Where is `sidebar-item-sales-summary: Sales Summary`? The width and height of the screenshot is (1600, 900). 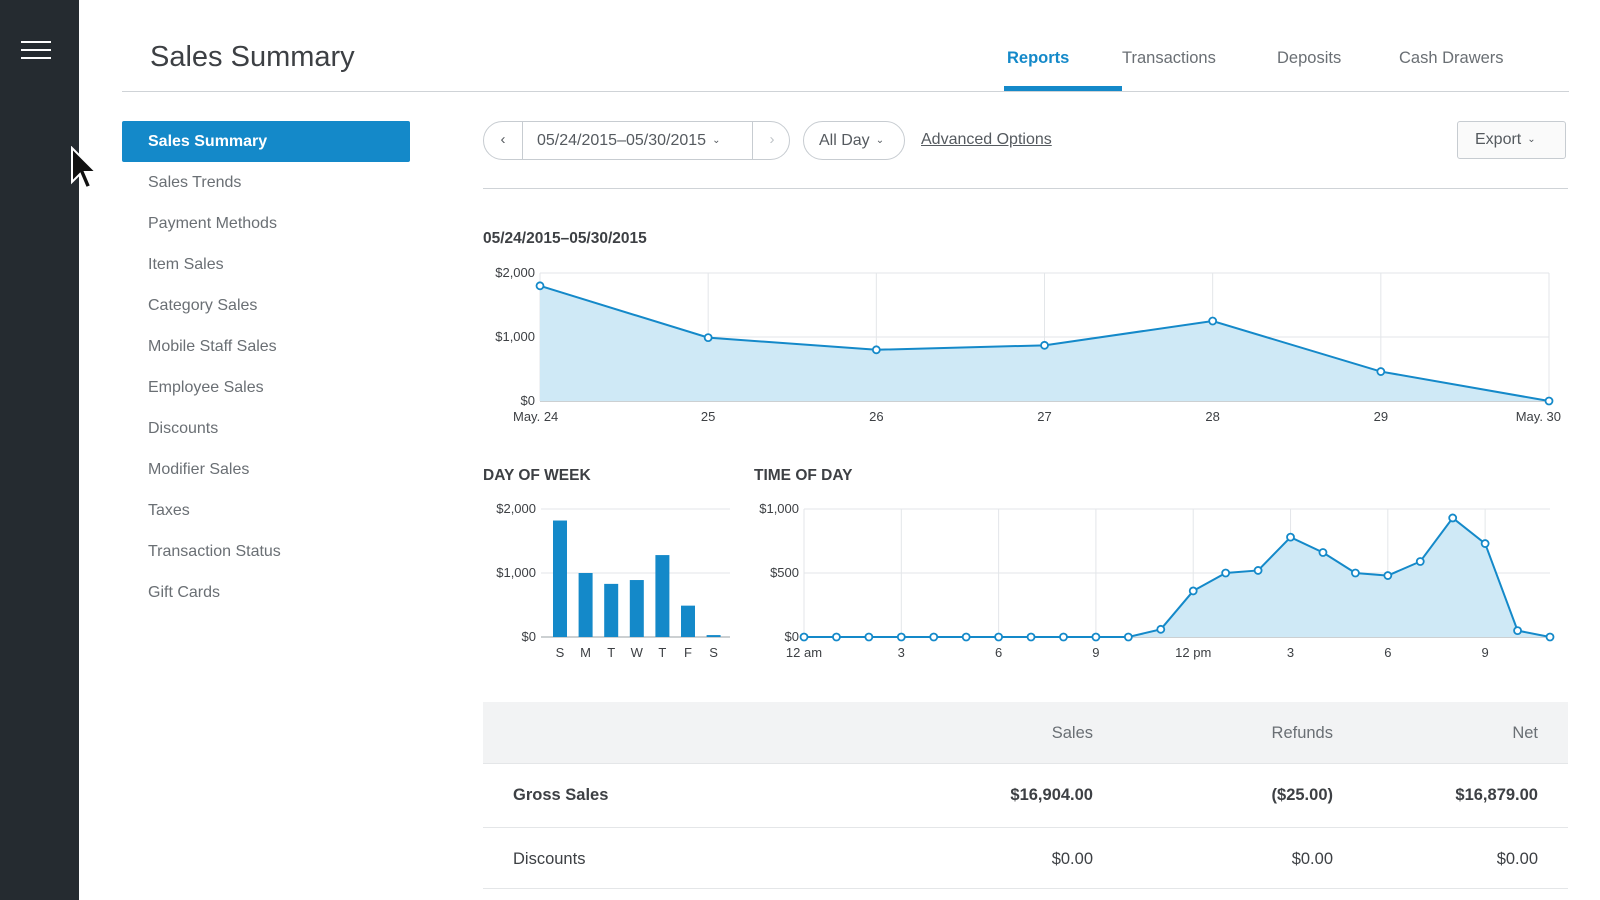 sidebar-item-sales-summary: Sales Summary is located at coordinates (266, 141).